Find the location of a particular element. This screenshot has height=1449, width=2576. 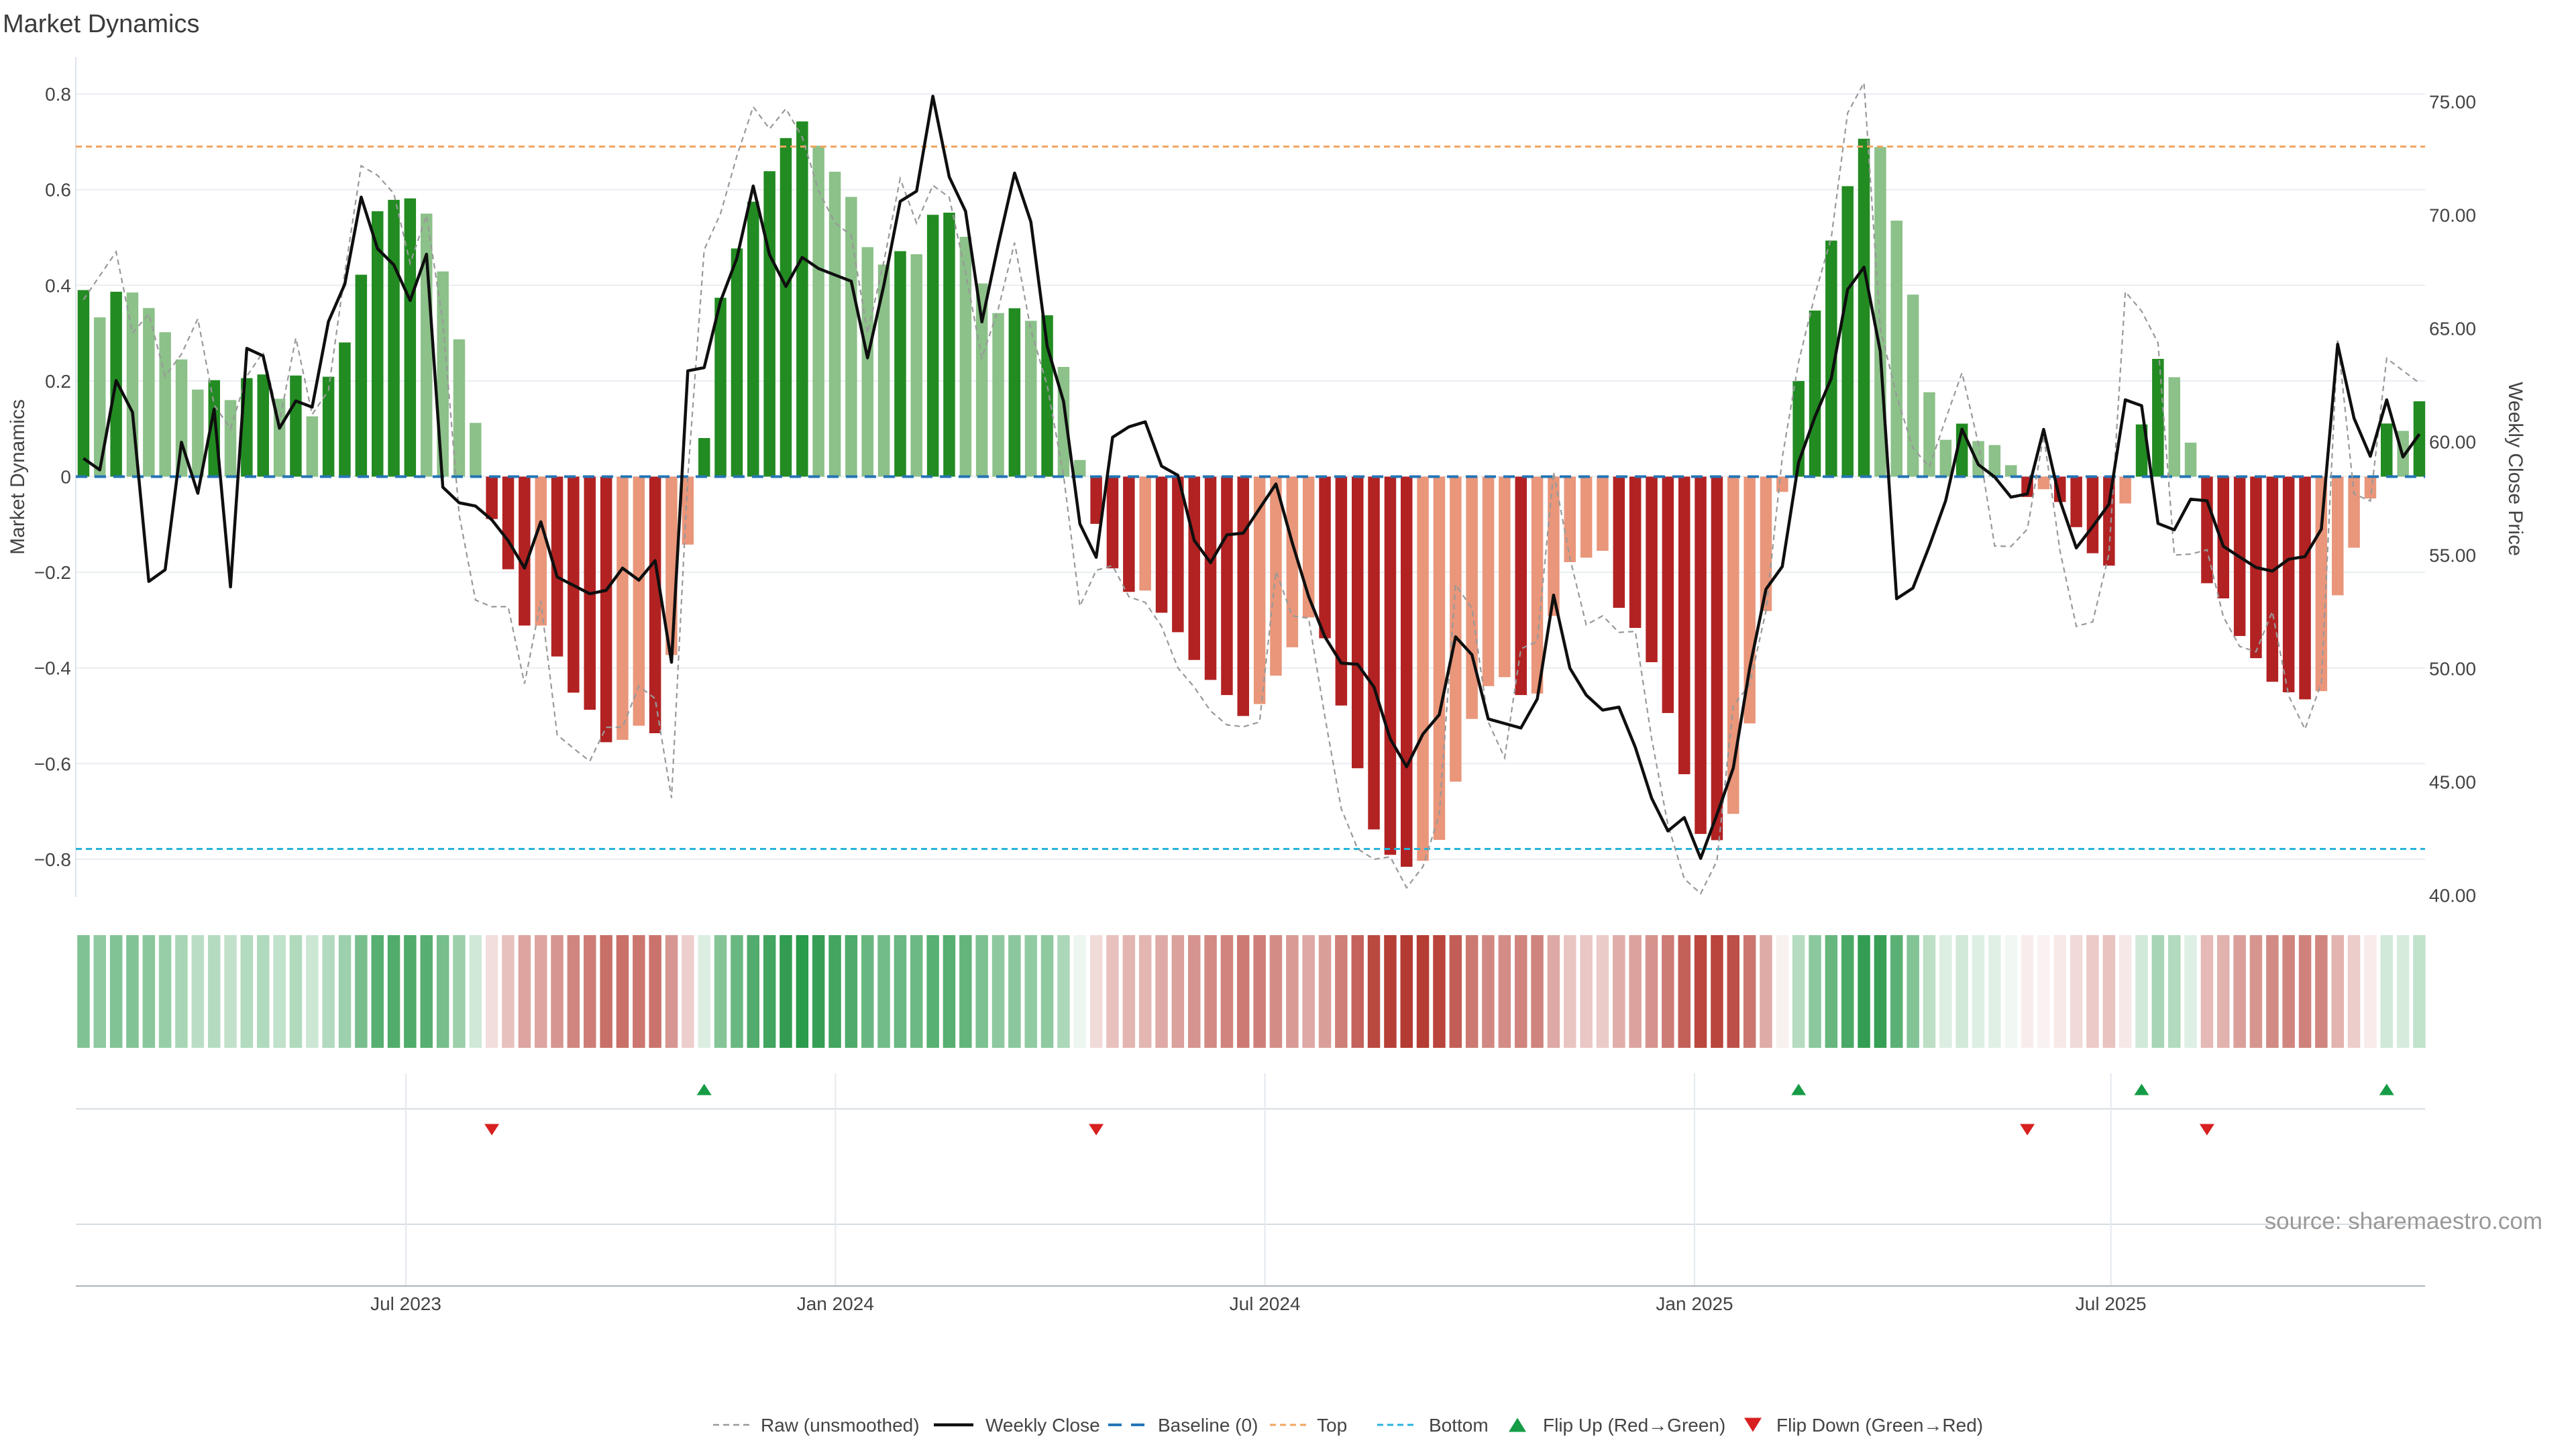

svg-text: Baseline (0) is located at coordinates (1208, 1425).